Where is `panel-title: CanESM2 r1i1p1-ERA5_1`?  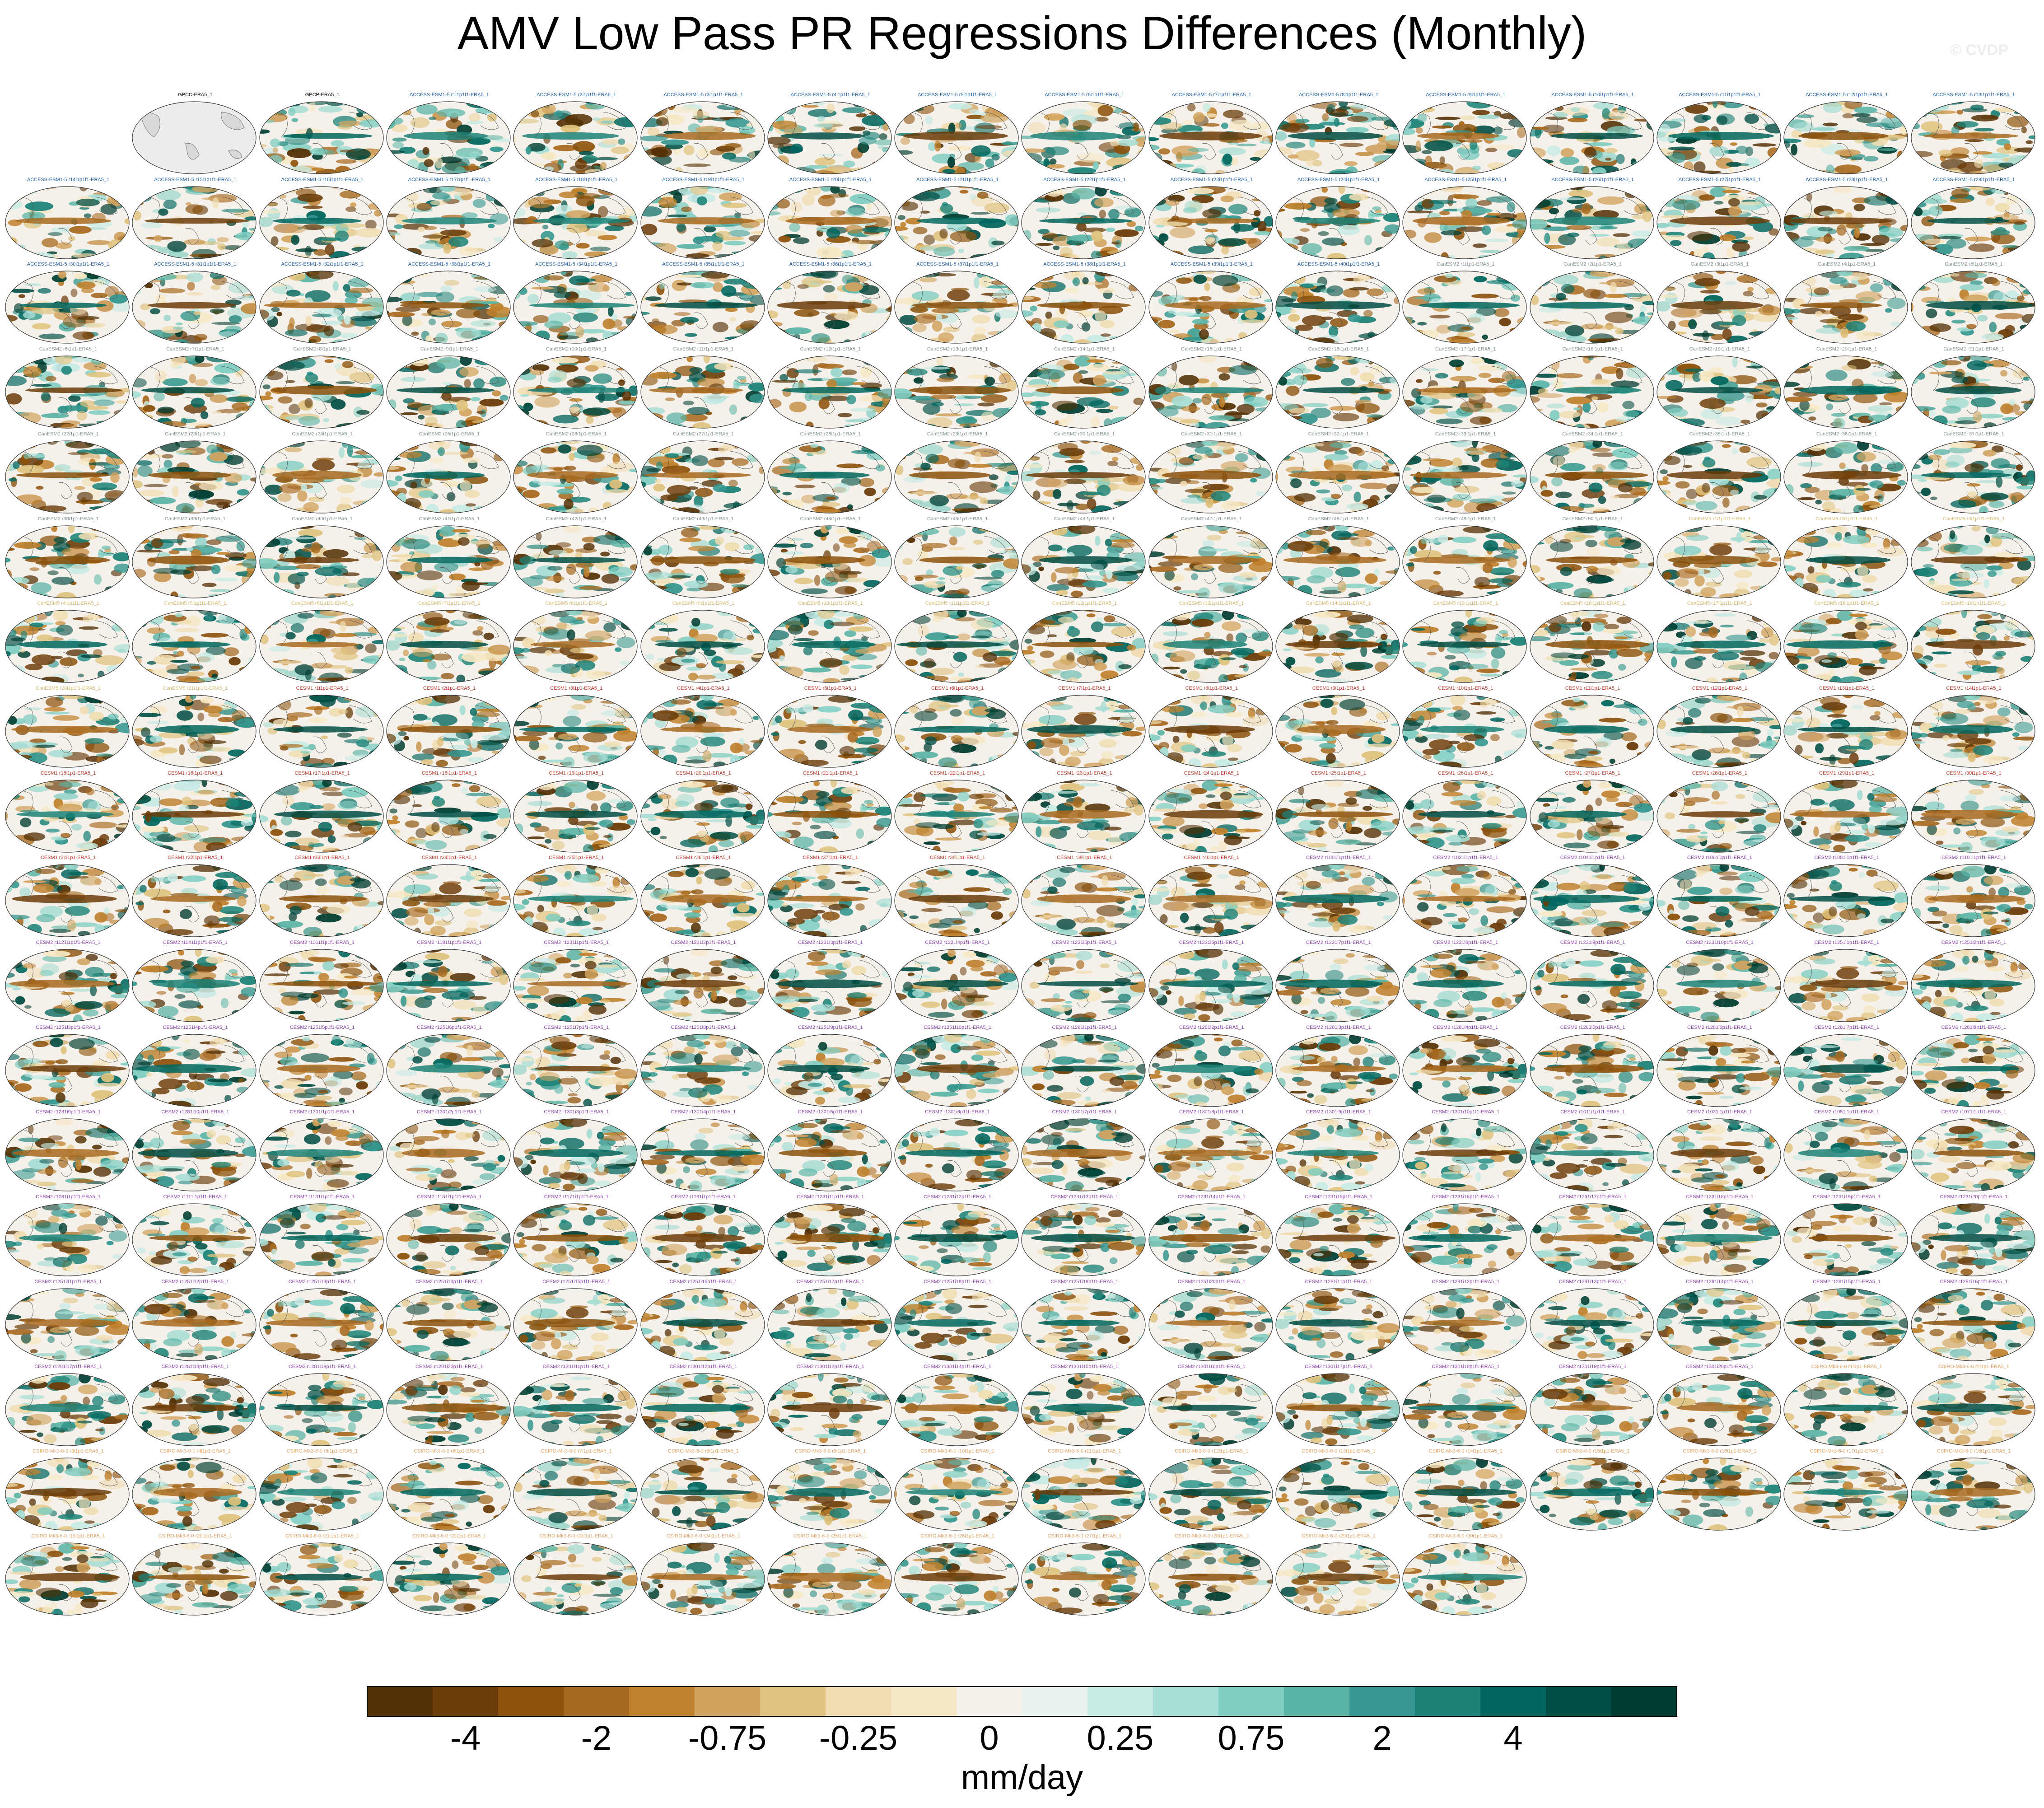
panel-title: CanESM2 r1i1p1-ERA5_1 is located at coordinates (1466, 264).